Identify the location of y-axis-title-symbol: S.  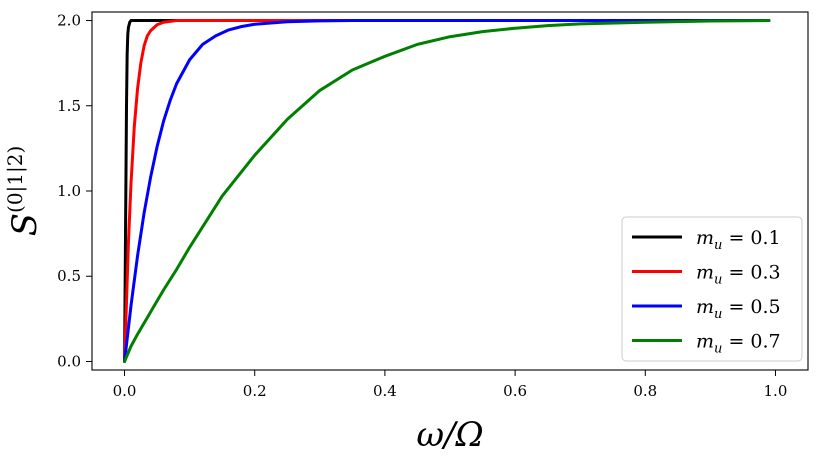
(25, 224).